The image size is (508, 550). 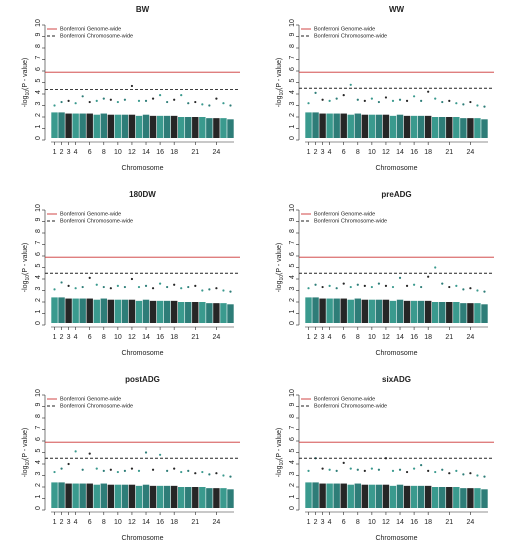 What do you see at coordinates (195, 152) in the screenshot?
I see `x-tick-label: 21` at bounding box center [195, 152].